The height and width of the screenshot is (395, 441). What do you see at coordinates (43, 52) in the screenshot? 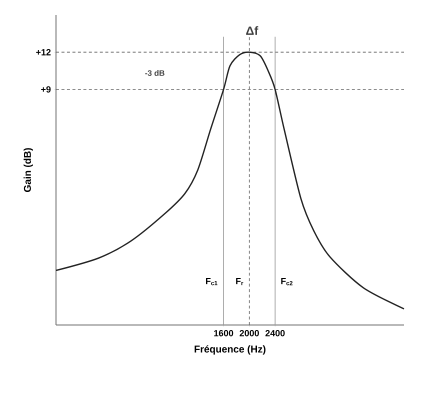
I see `y-tick-label: +12` at bounding box center [43, 52].